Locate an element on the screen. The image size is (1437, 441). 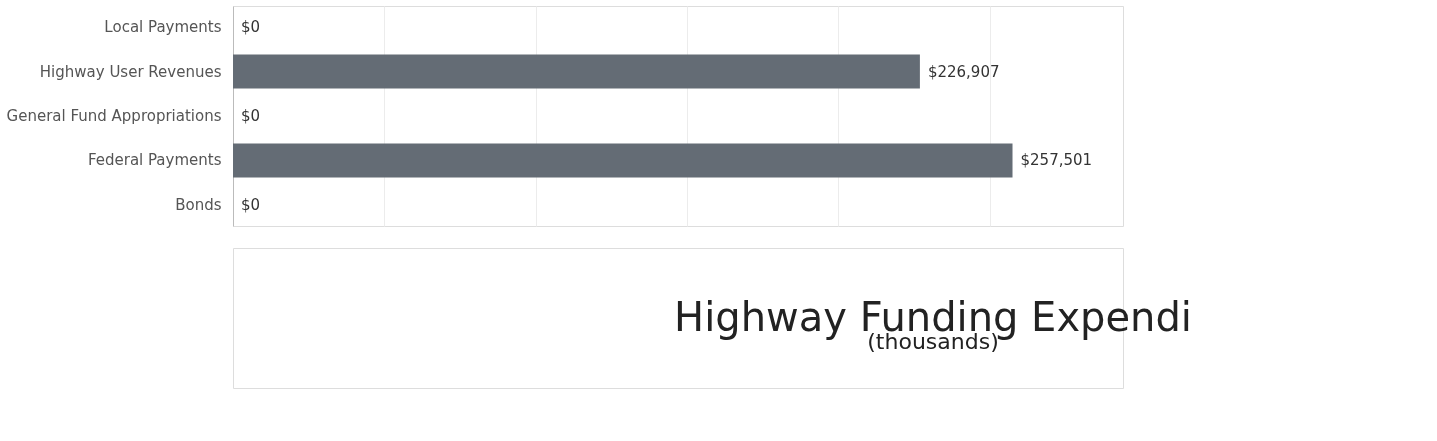
y-tick-label: Local Payments is located at coordinates (163, 27).